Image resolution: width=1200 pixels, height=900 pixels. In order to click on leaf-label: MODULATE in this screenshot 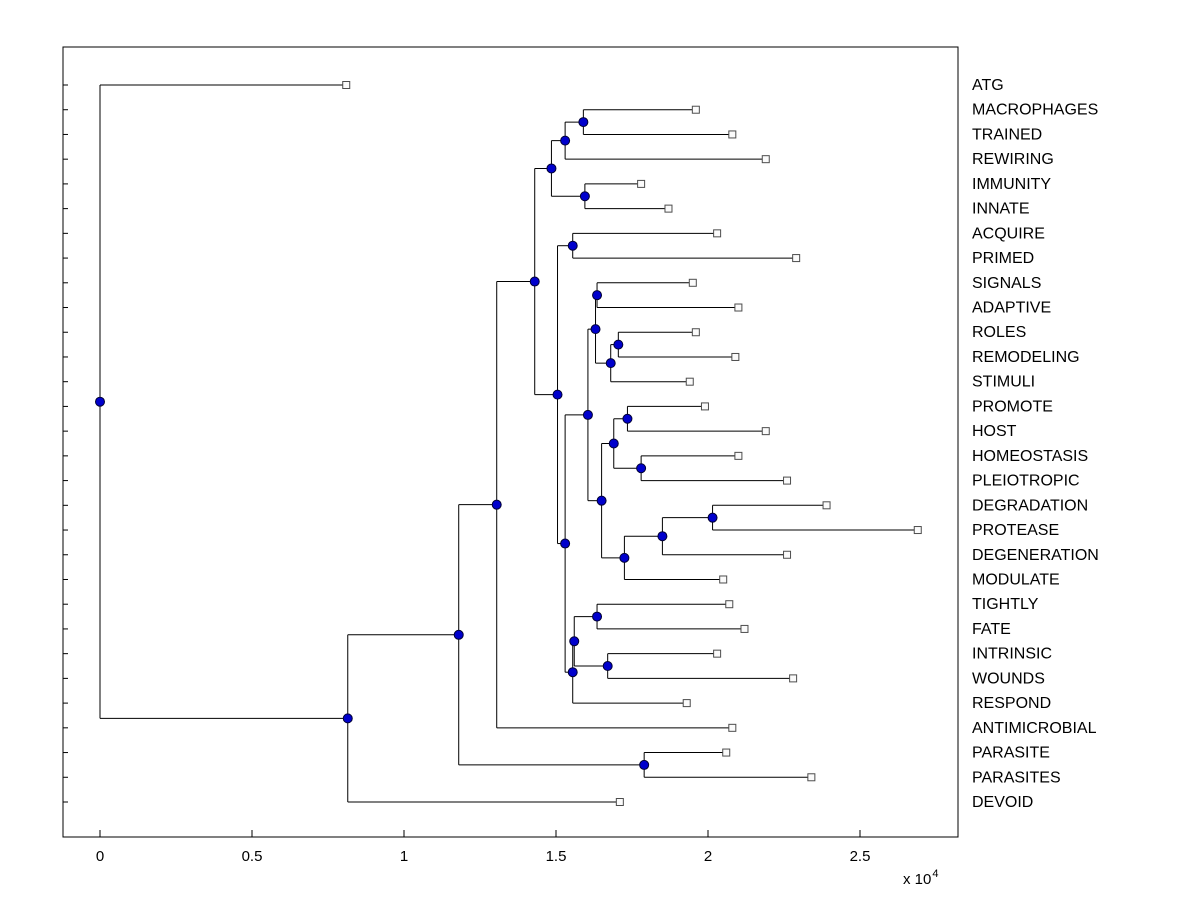, I will do `click(1016, 579)`.